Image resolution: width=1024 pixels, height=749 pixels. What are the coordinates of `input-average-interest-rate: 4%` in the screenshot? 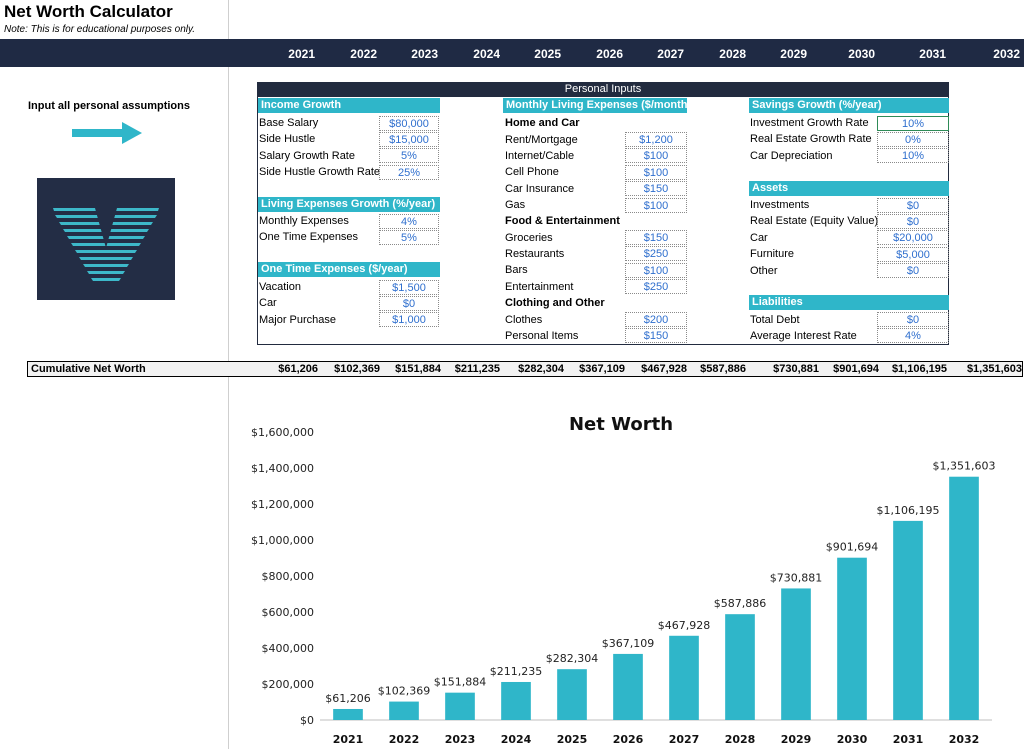 It's located at (913, 336).